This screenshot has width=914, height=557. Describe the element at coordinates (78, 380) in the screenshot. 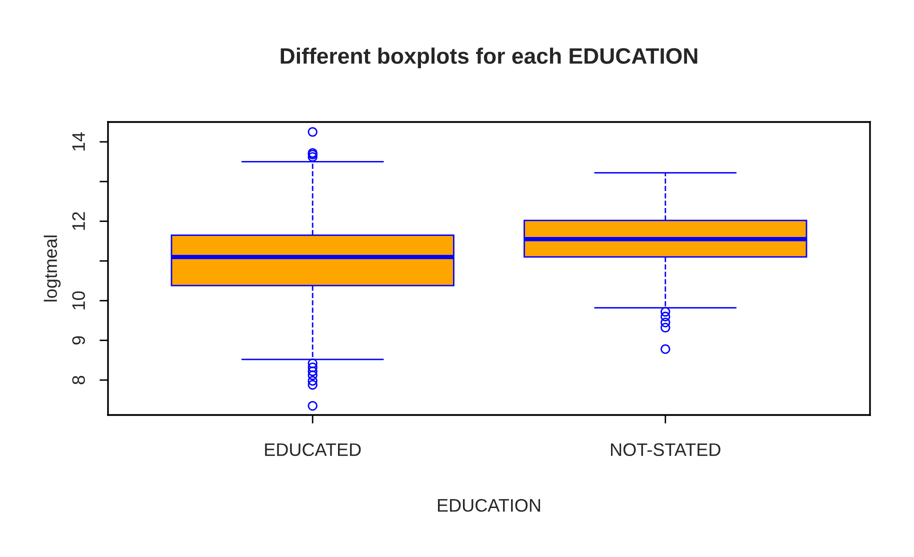

I see `y-tick-label: 8` at that location.